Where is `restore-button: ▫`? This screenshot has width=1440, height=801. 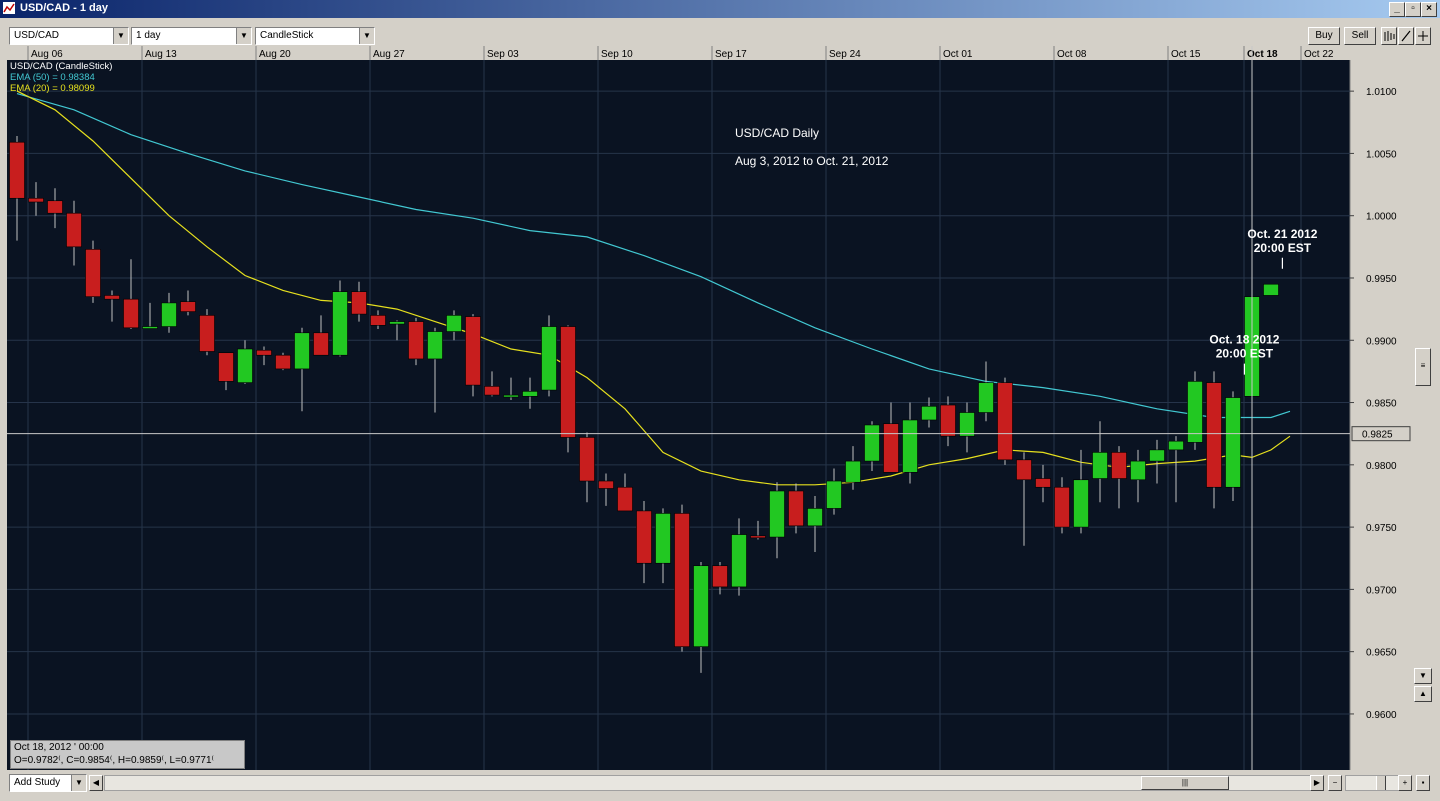 restore-button: ▫ is located at coordinates (1413, 9).